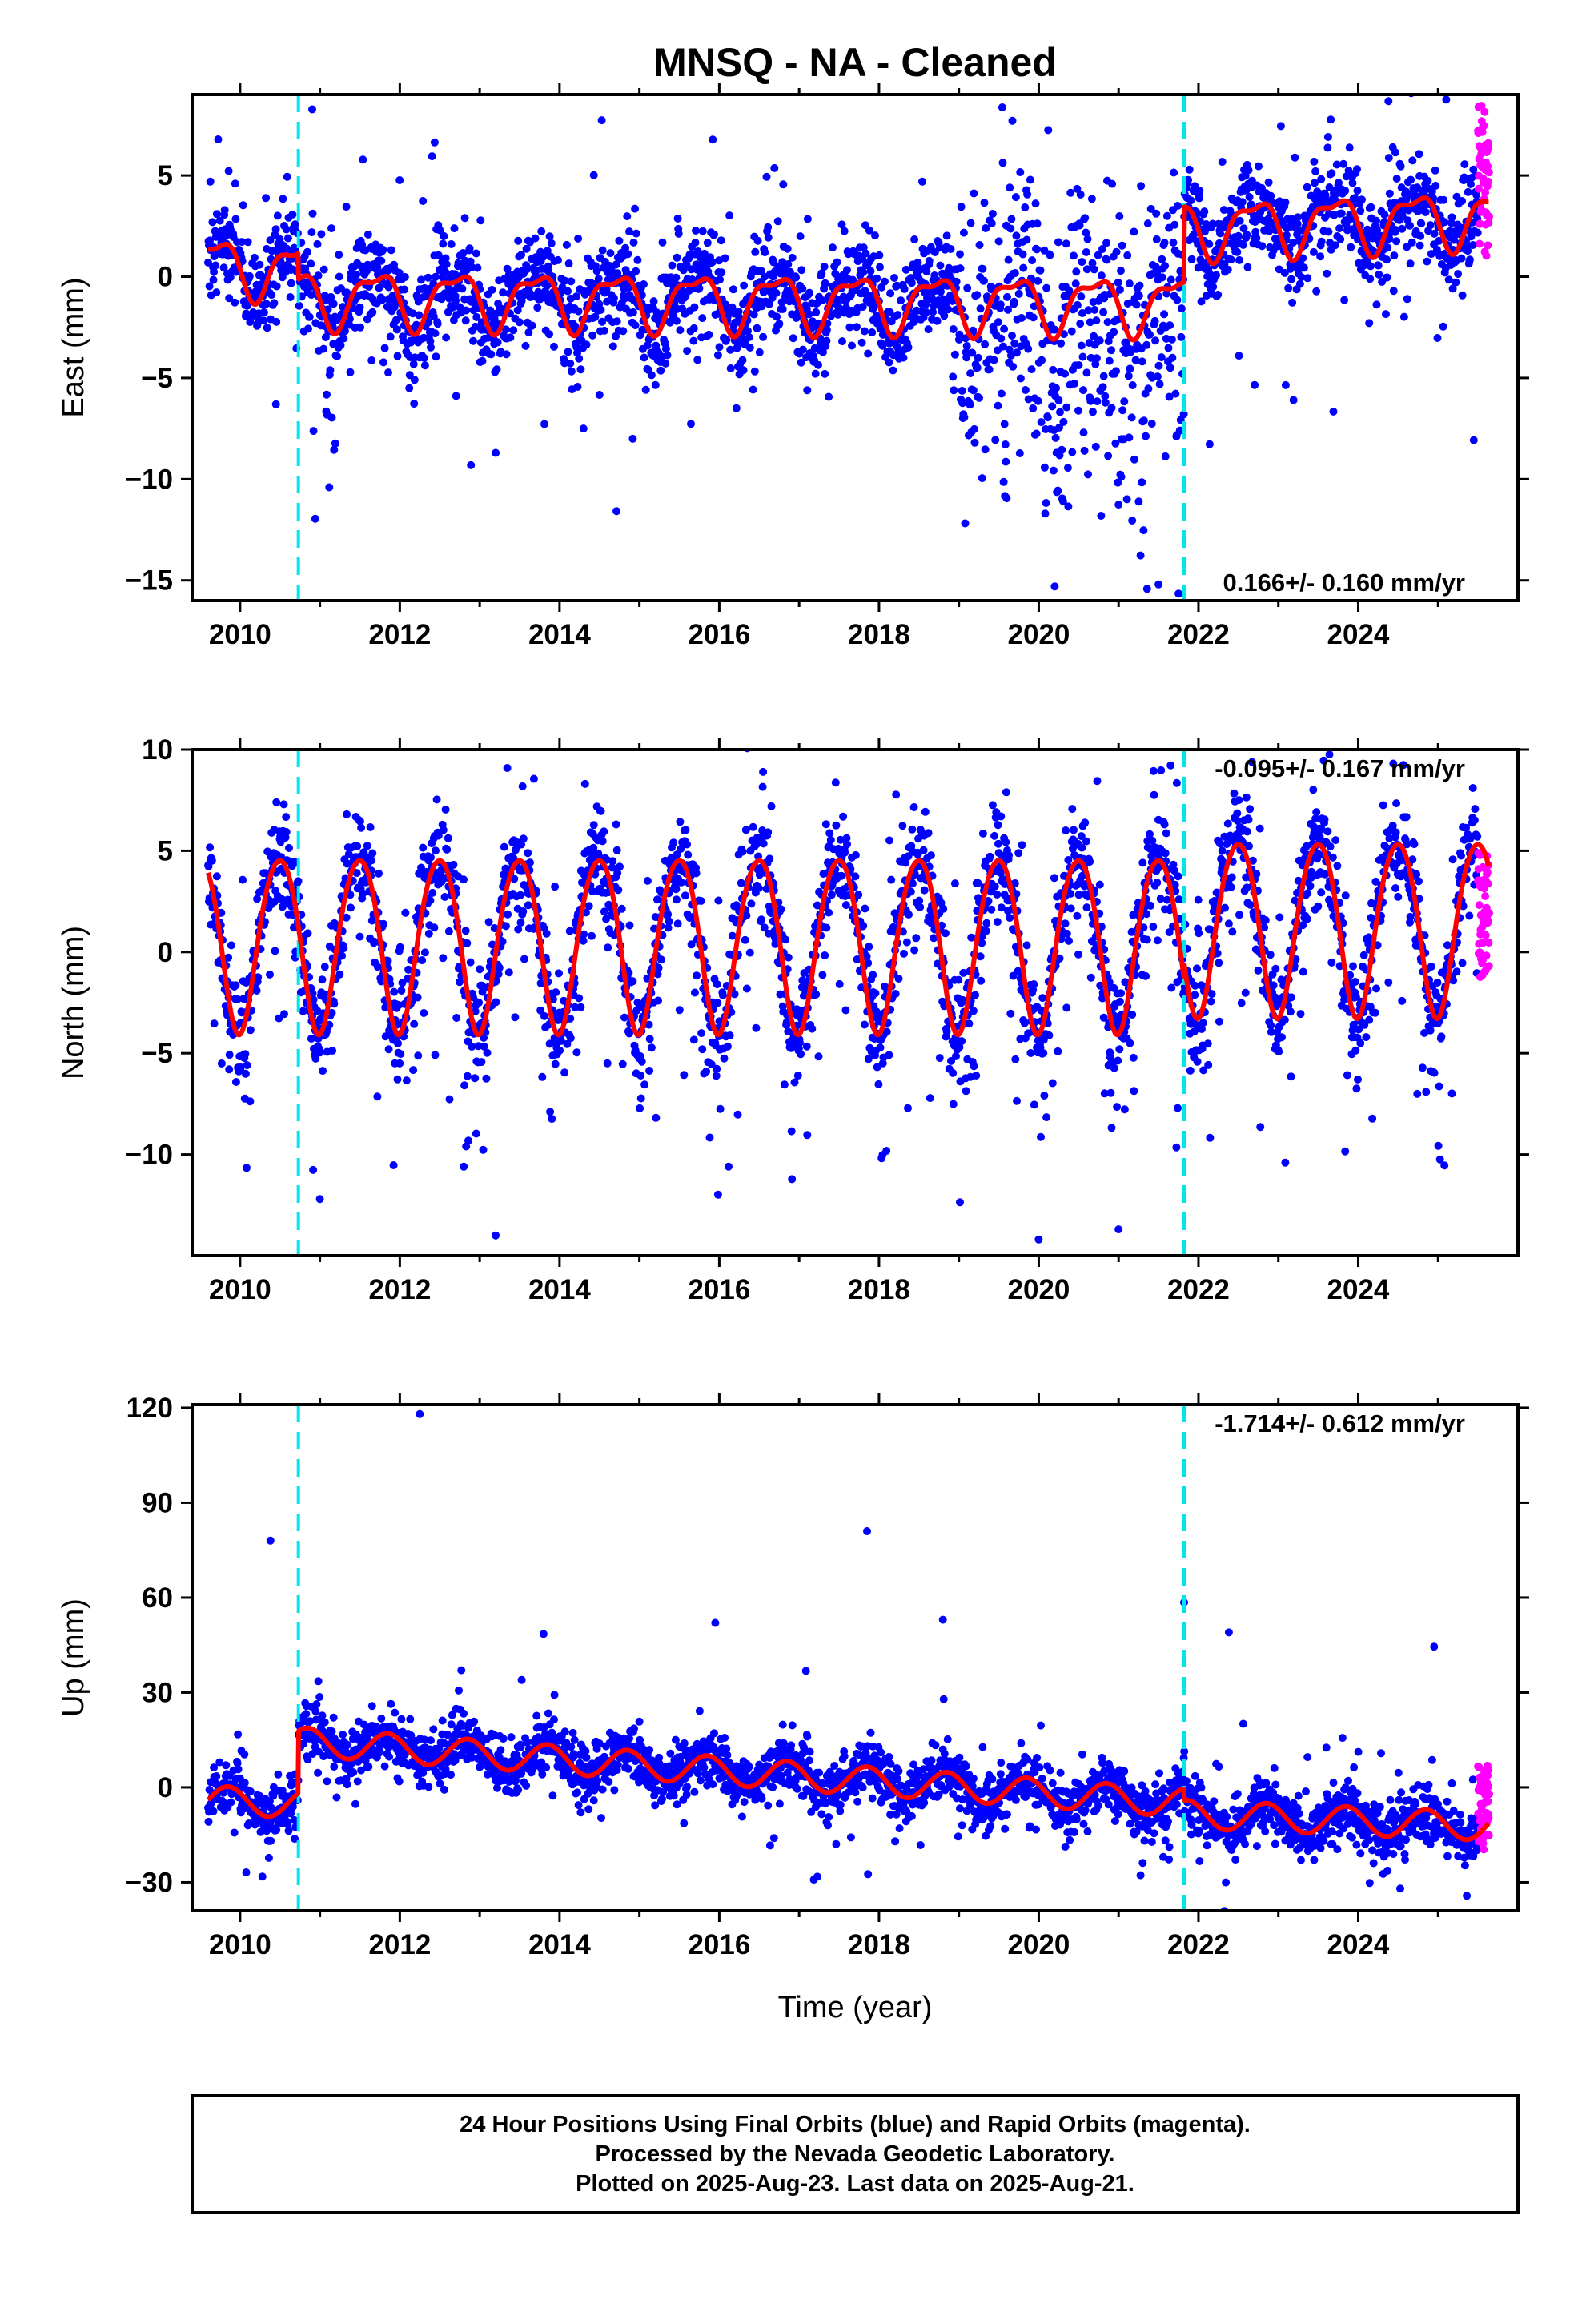 The image size is (1582, 2324). Describe the element at coordinates (149, 581) in the screenshot. I see `east-ytick-label: −15` at that location.